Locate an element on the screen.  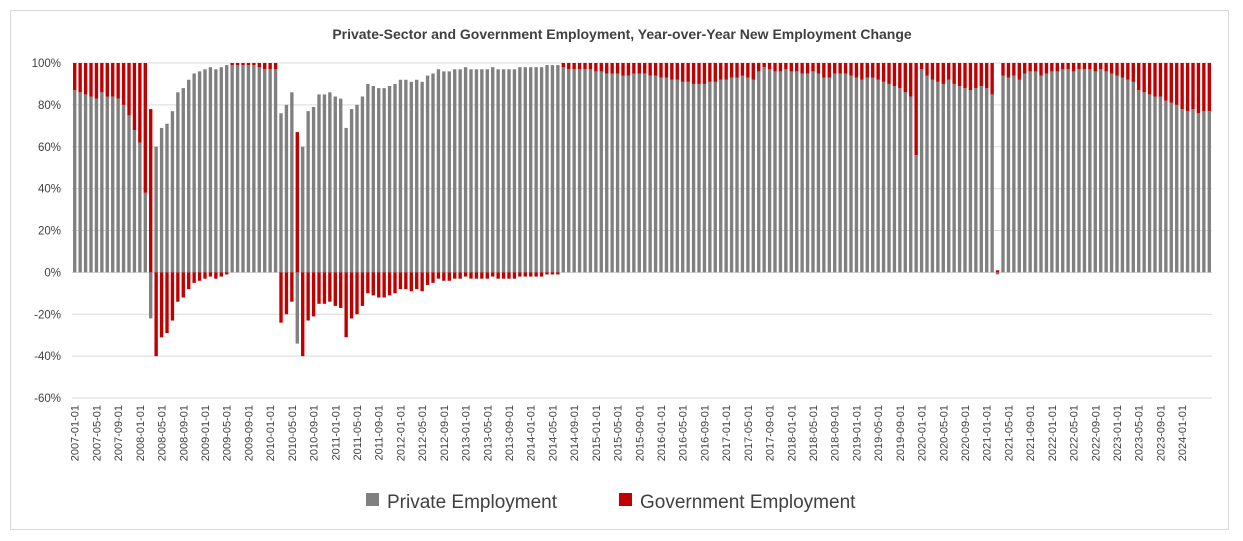
y-tick-label: 60% is located at coordinates (49, 148).